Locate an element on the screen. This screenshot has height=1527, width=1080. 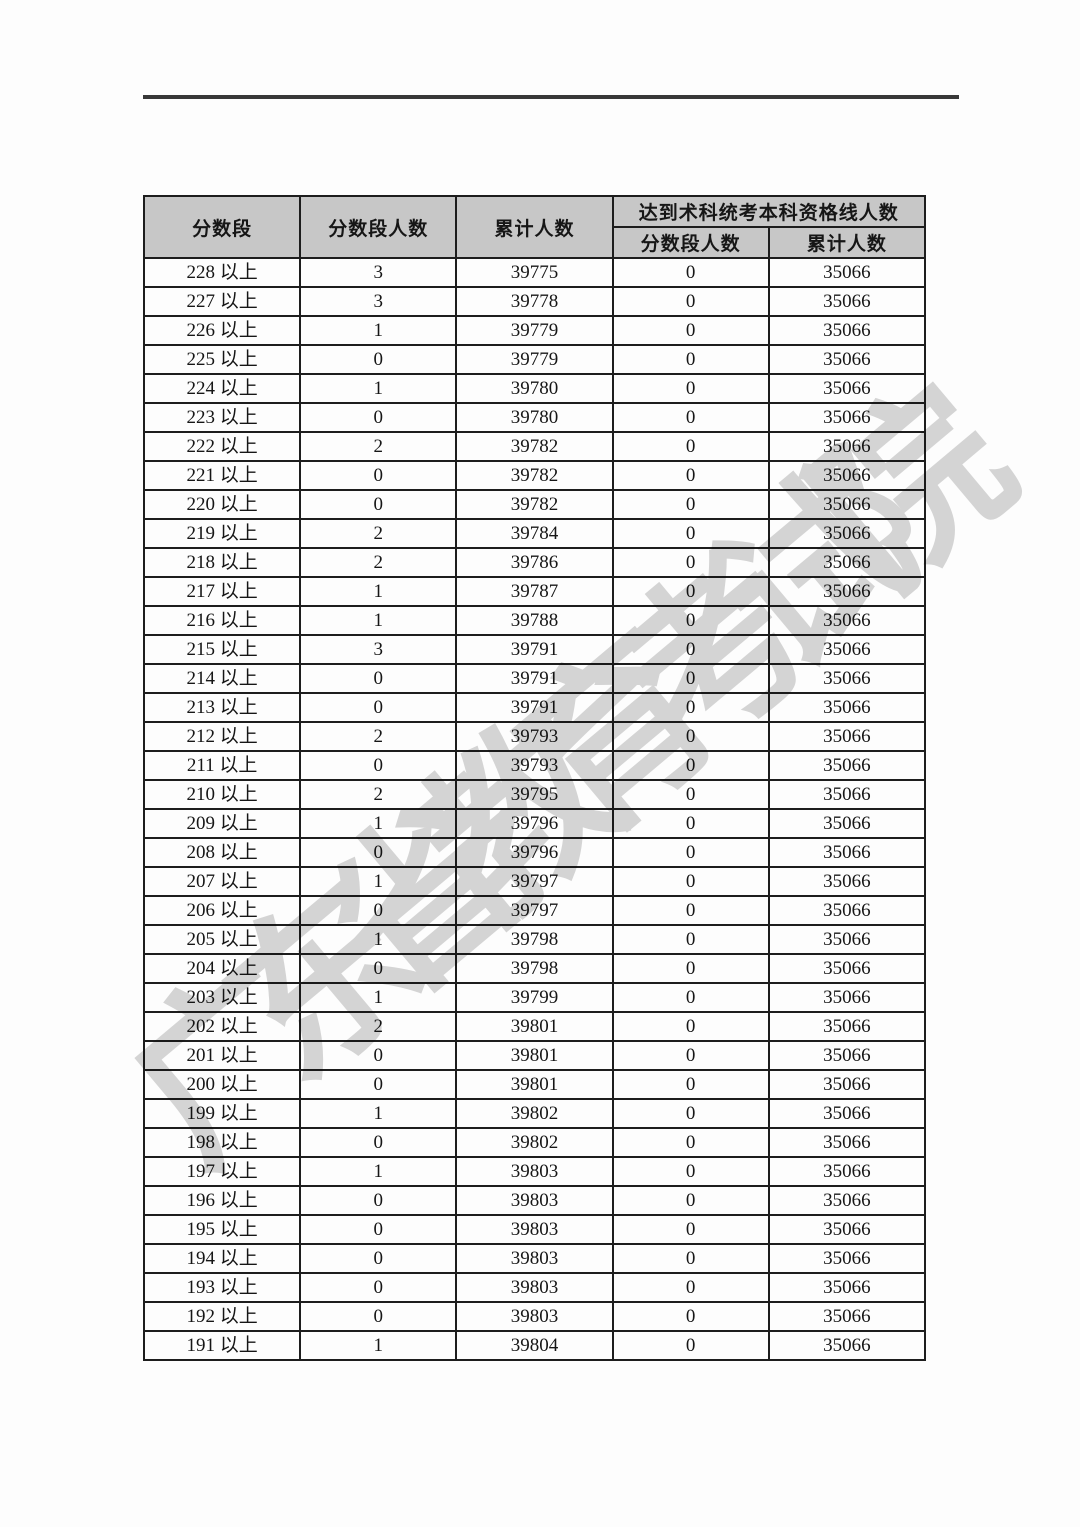
cell-score-range: 223 以上 is located at coordinates (222, 417).